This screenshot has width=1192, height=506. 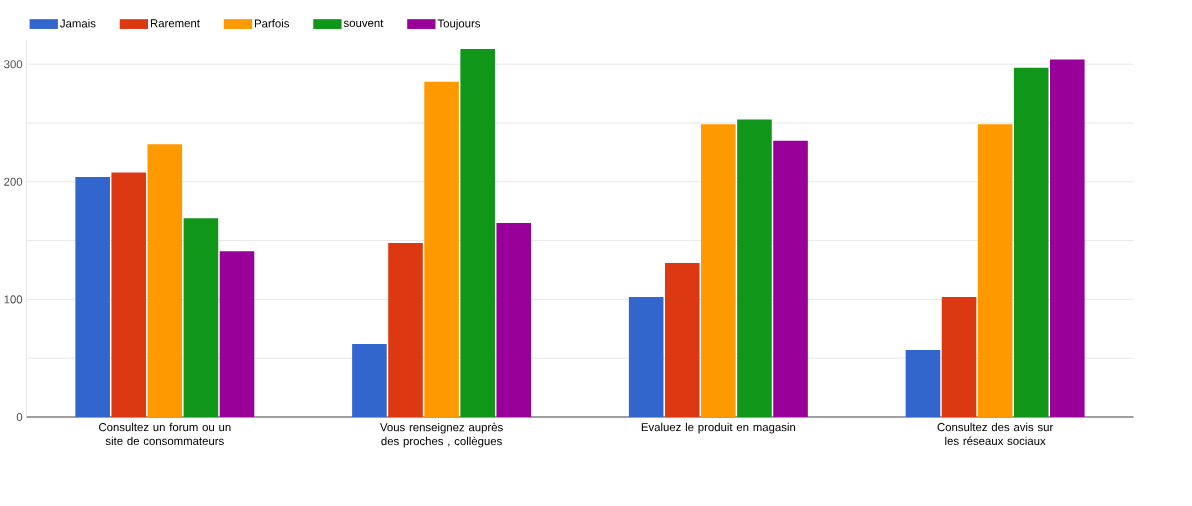 I want to click on x-tick-label: Consultez des avis sur les réseaux sociaux, so click(x=995, y=433).